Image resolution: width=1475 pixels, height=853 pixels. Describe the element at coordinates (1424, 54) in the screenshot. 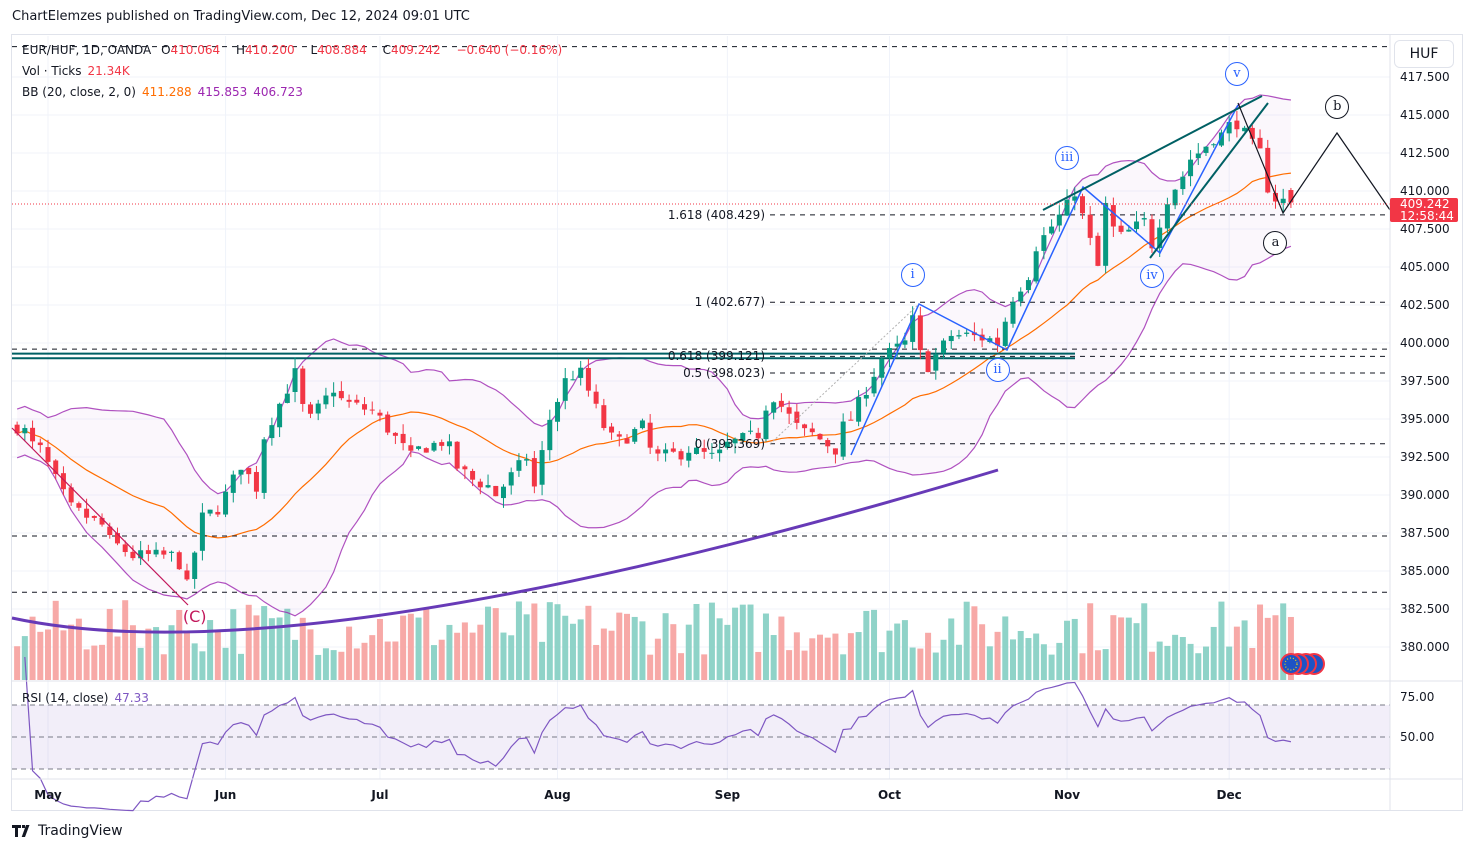

I see `currency-button: HUF` at that location.